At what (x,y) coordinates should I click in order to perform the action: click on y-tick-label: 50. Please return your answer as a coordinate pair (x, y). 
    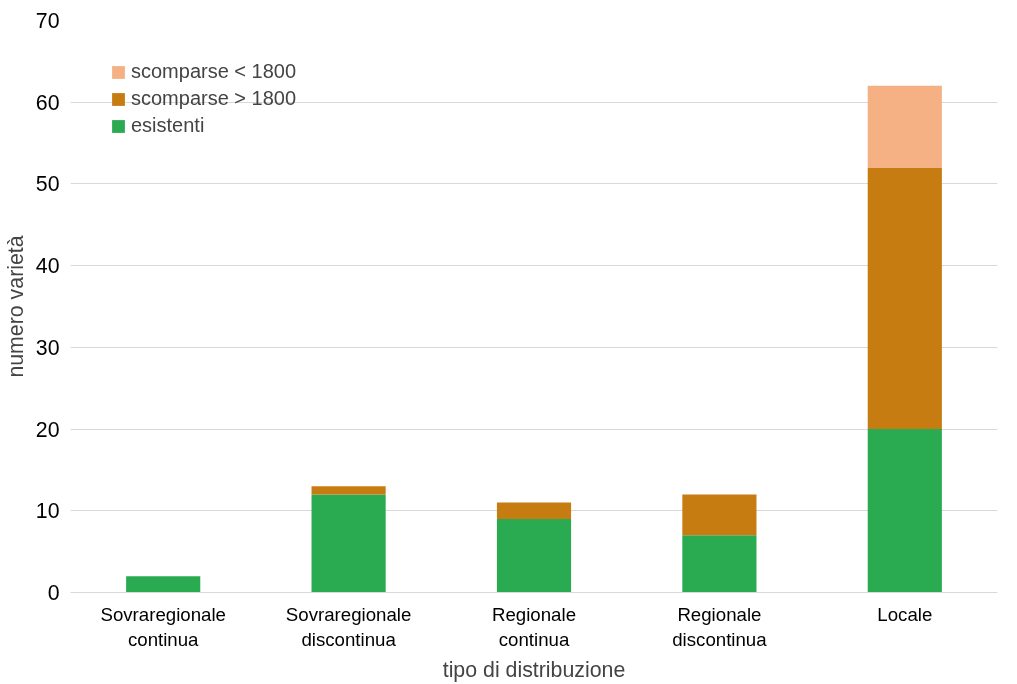
    Looking at the image, I should click on (47, 184).